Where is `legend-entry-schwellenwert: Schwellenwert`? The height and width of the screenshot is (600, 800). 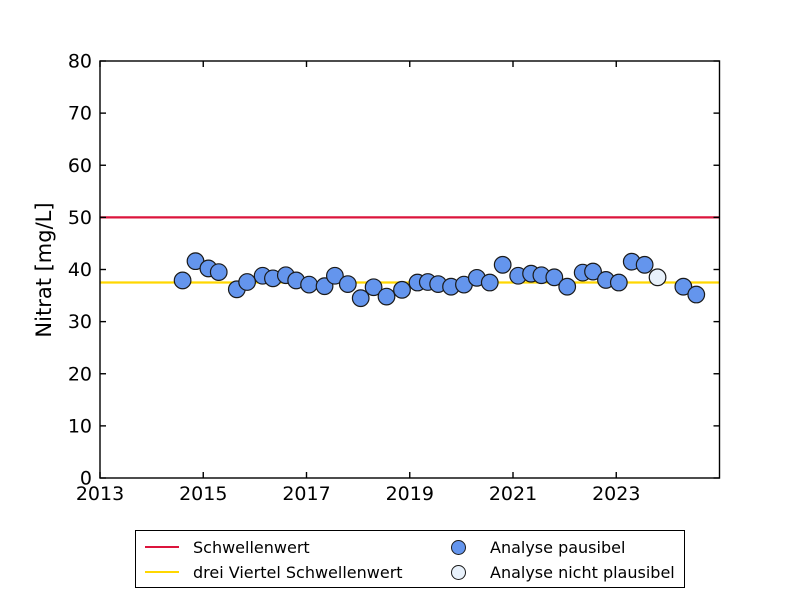
legend-entry-schwellenwert: Schwellenwert is located at coordinates (227, 547).